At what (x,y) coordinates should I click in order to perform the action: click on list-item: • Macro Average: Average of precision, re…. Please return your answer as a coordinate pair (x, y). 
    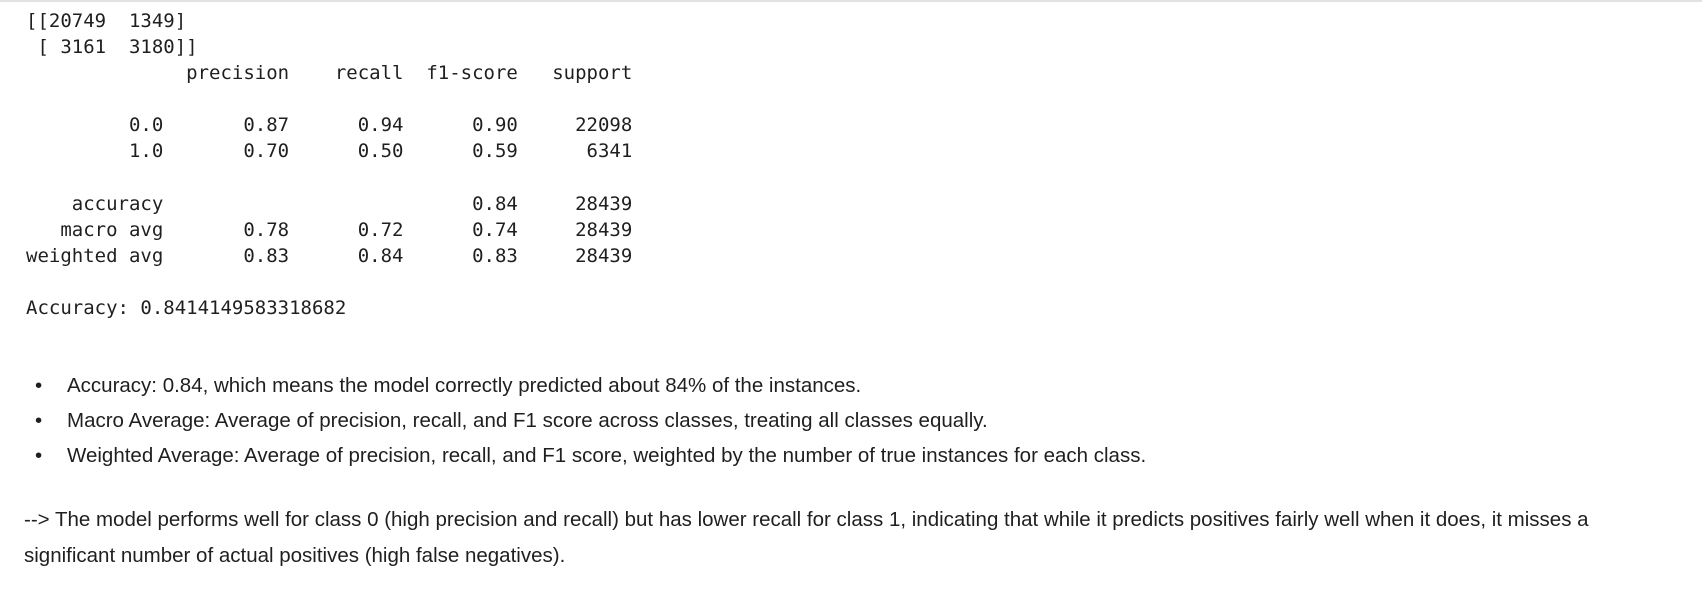
    Looking at the image, I should click on (854, 420).